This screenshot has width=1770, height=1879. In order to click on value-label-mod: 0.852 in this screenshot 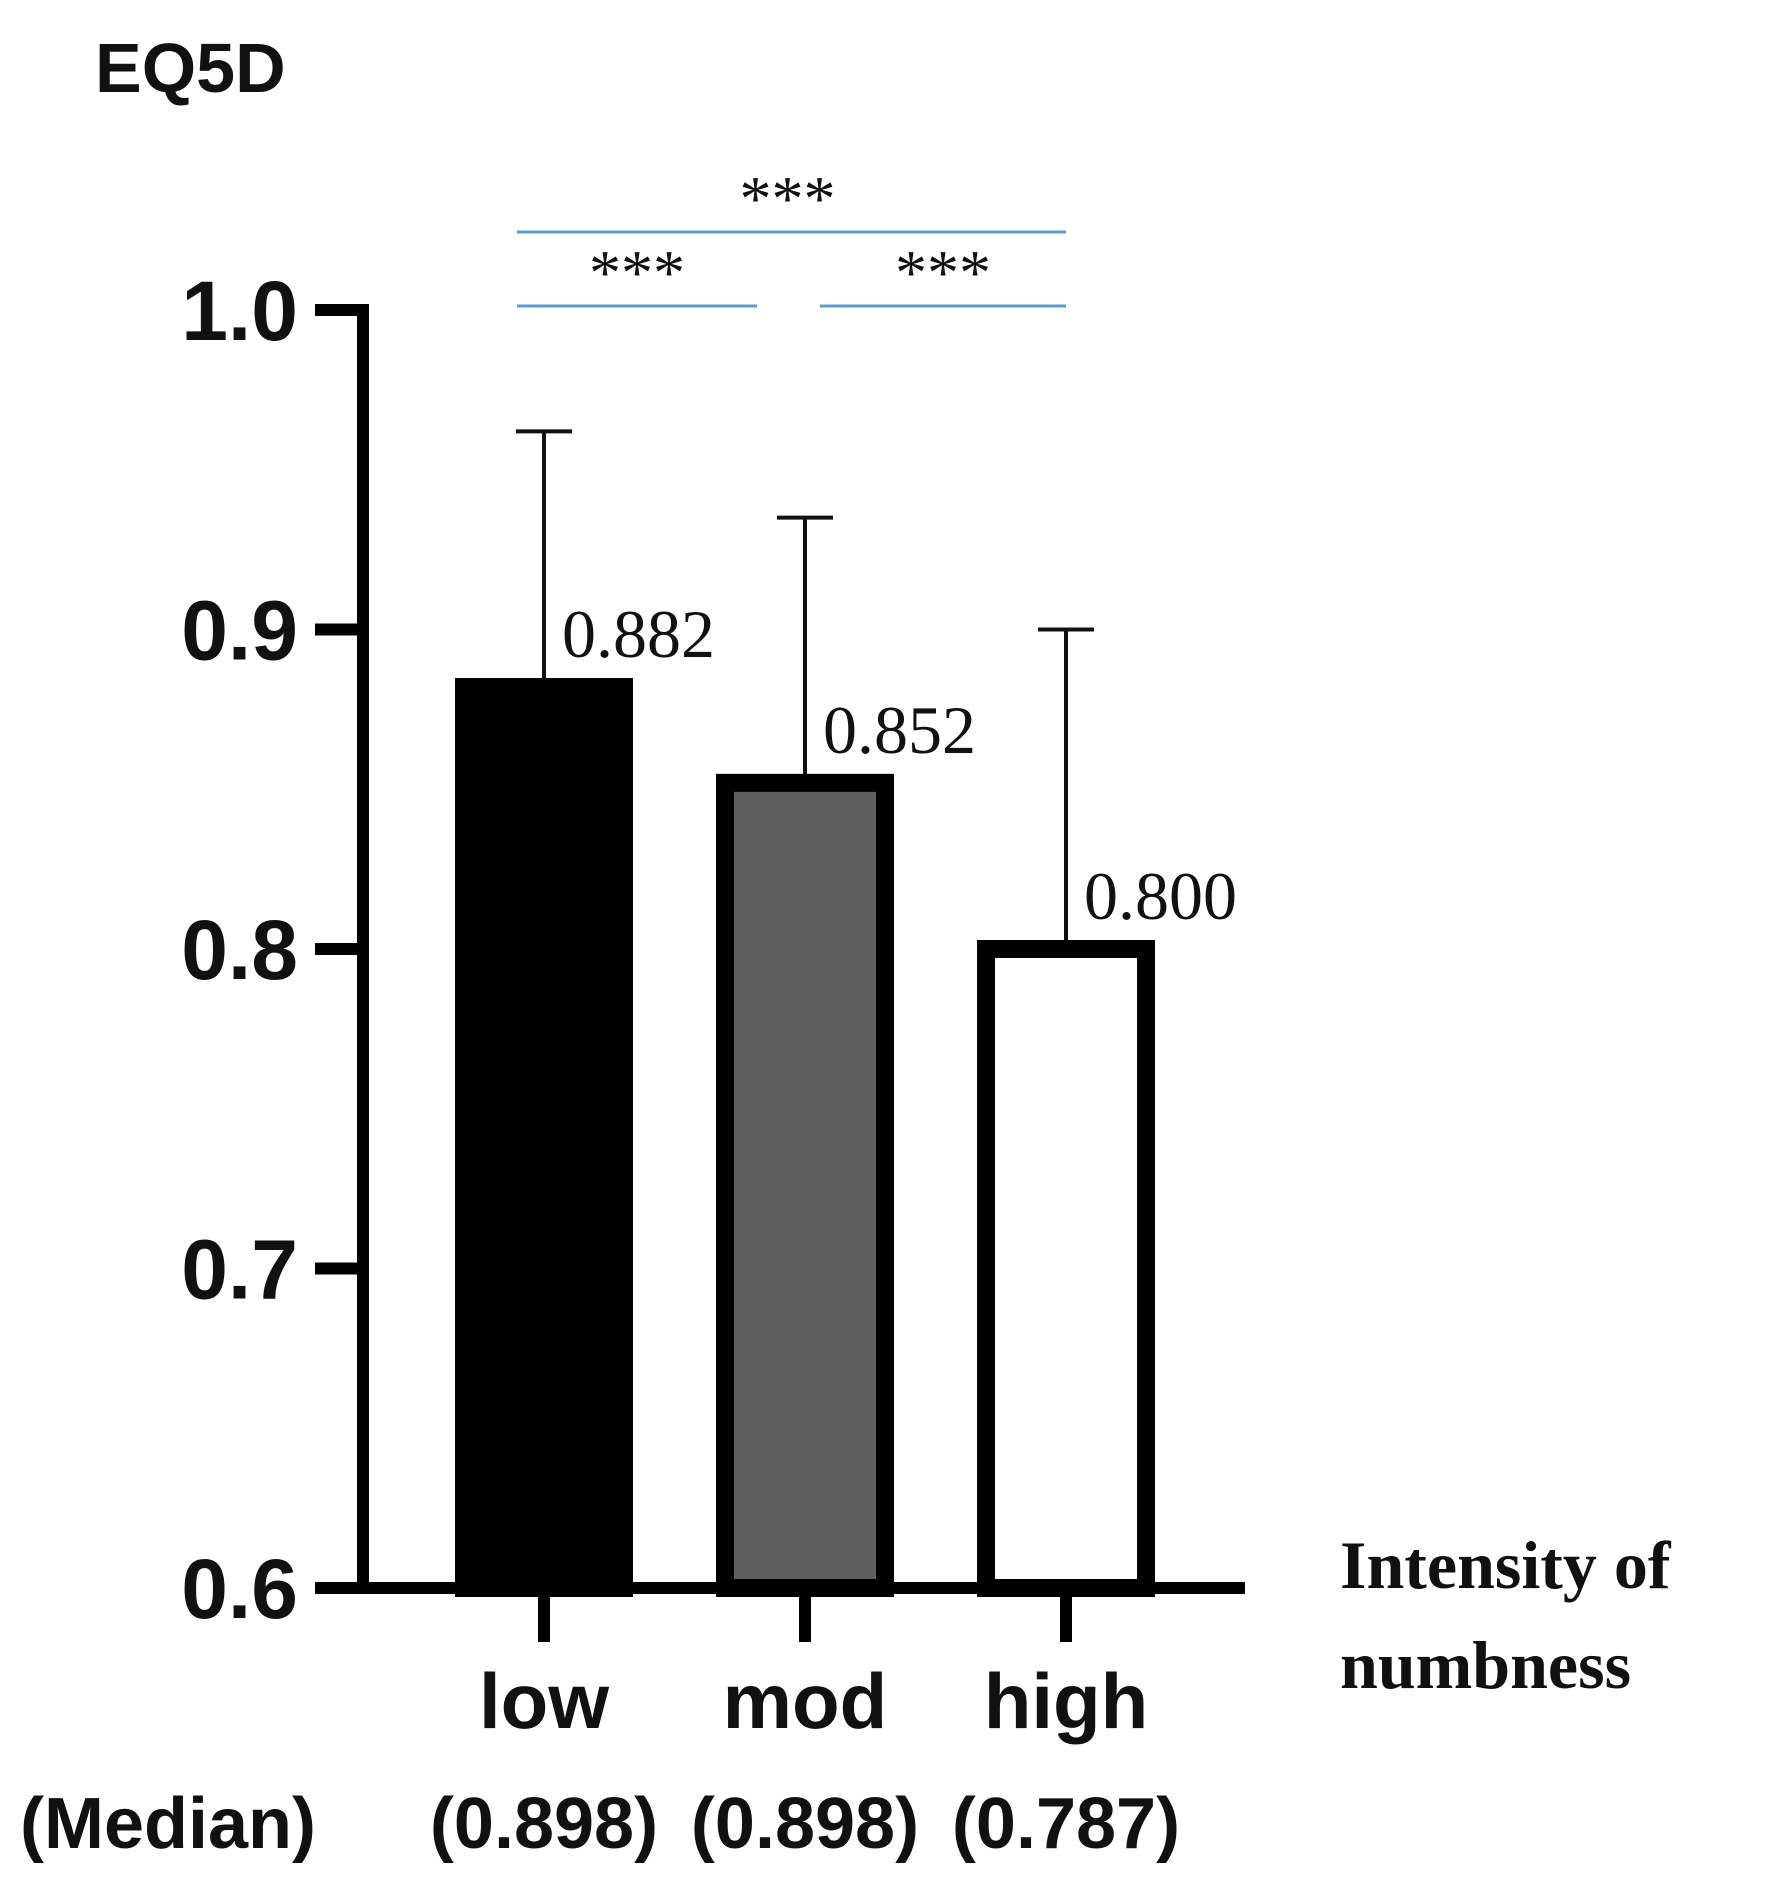, I will do `click(899, 730)`.